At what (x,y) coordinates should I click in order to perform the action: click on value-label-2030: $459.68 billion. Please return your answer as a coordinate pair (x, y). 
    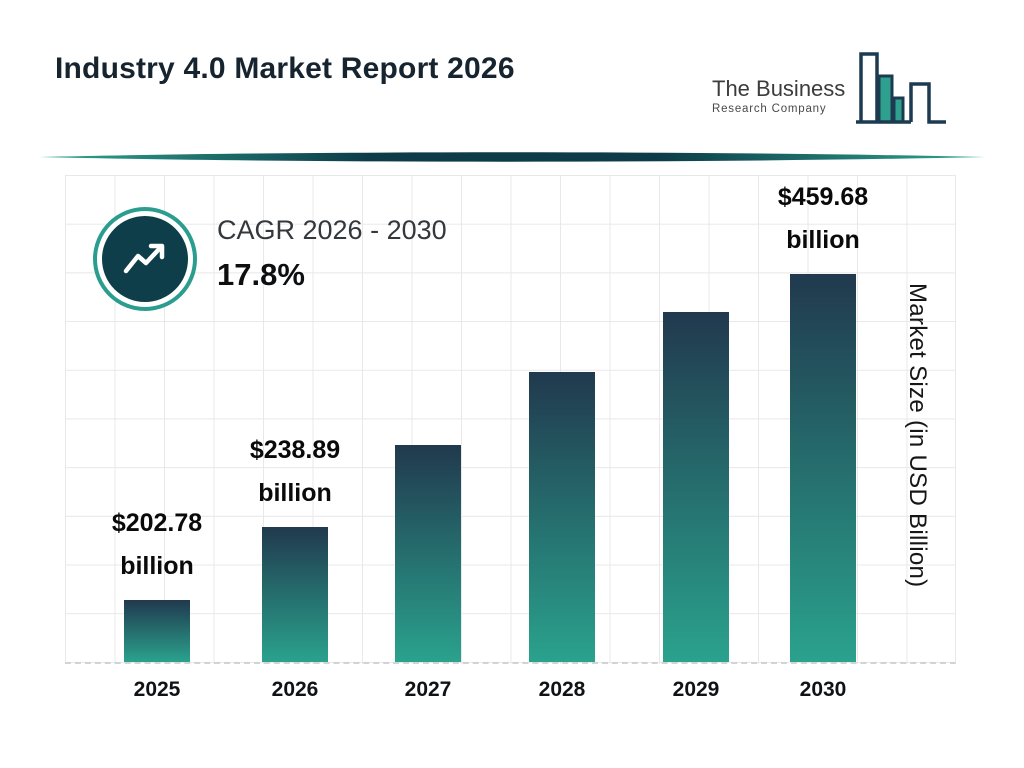
    Looking at the image, I should click on (823, 218).